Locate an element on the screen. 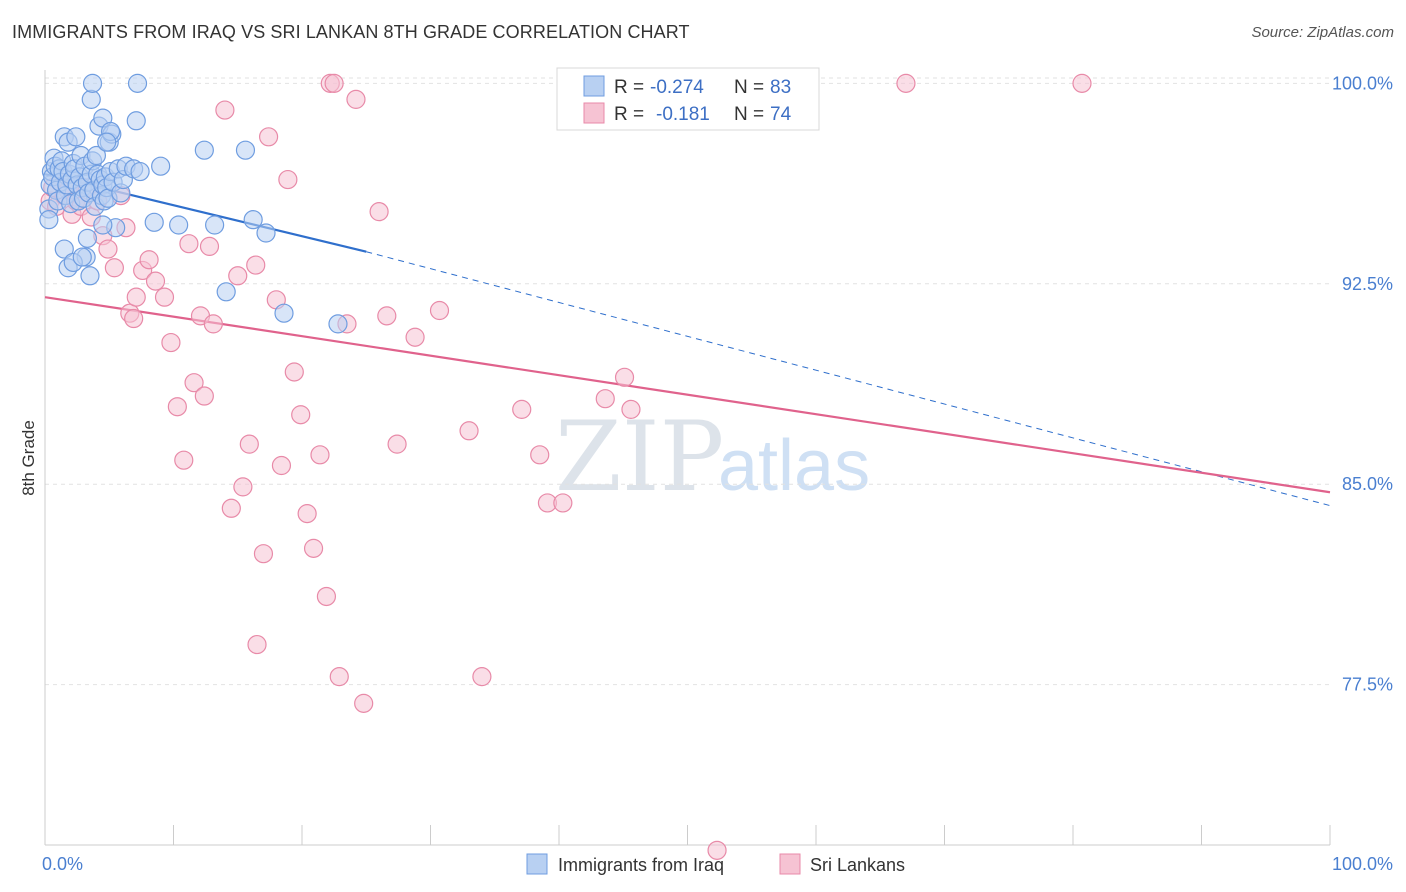 This screenshot has height=892, width=1406. legend-swatch-iraq is located at coordinates (537, 864).